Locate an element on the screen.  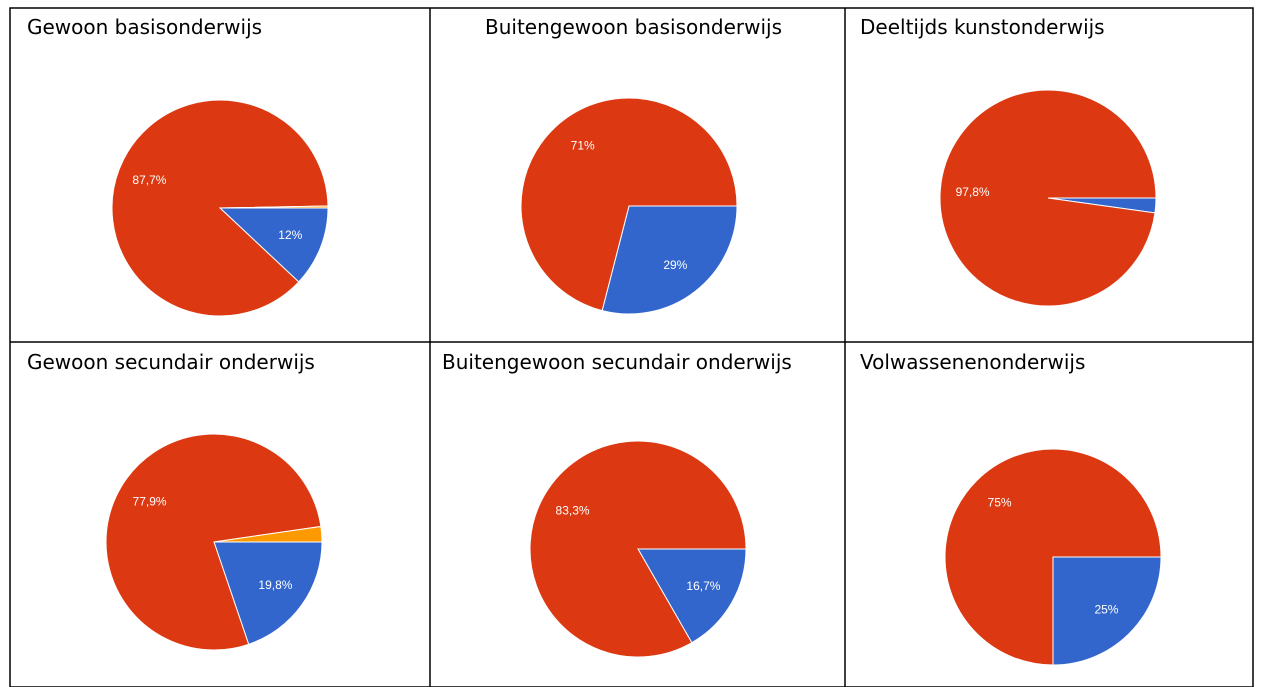
slice-label: 87,7% is located at coordinates (149, 180).